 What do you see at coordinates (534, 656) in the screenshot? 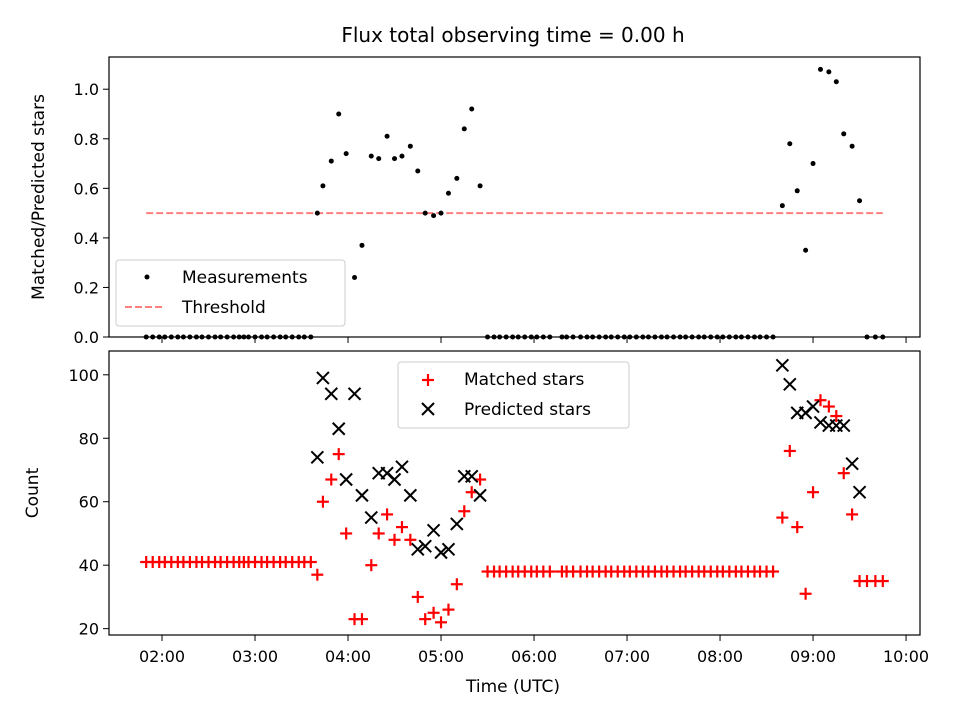
I see `x-tick-label: 06:00` at bounding box center [534, 656].